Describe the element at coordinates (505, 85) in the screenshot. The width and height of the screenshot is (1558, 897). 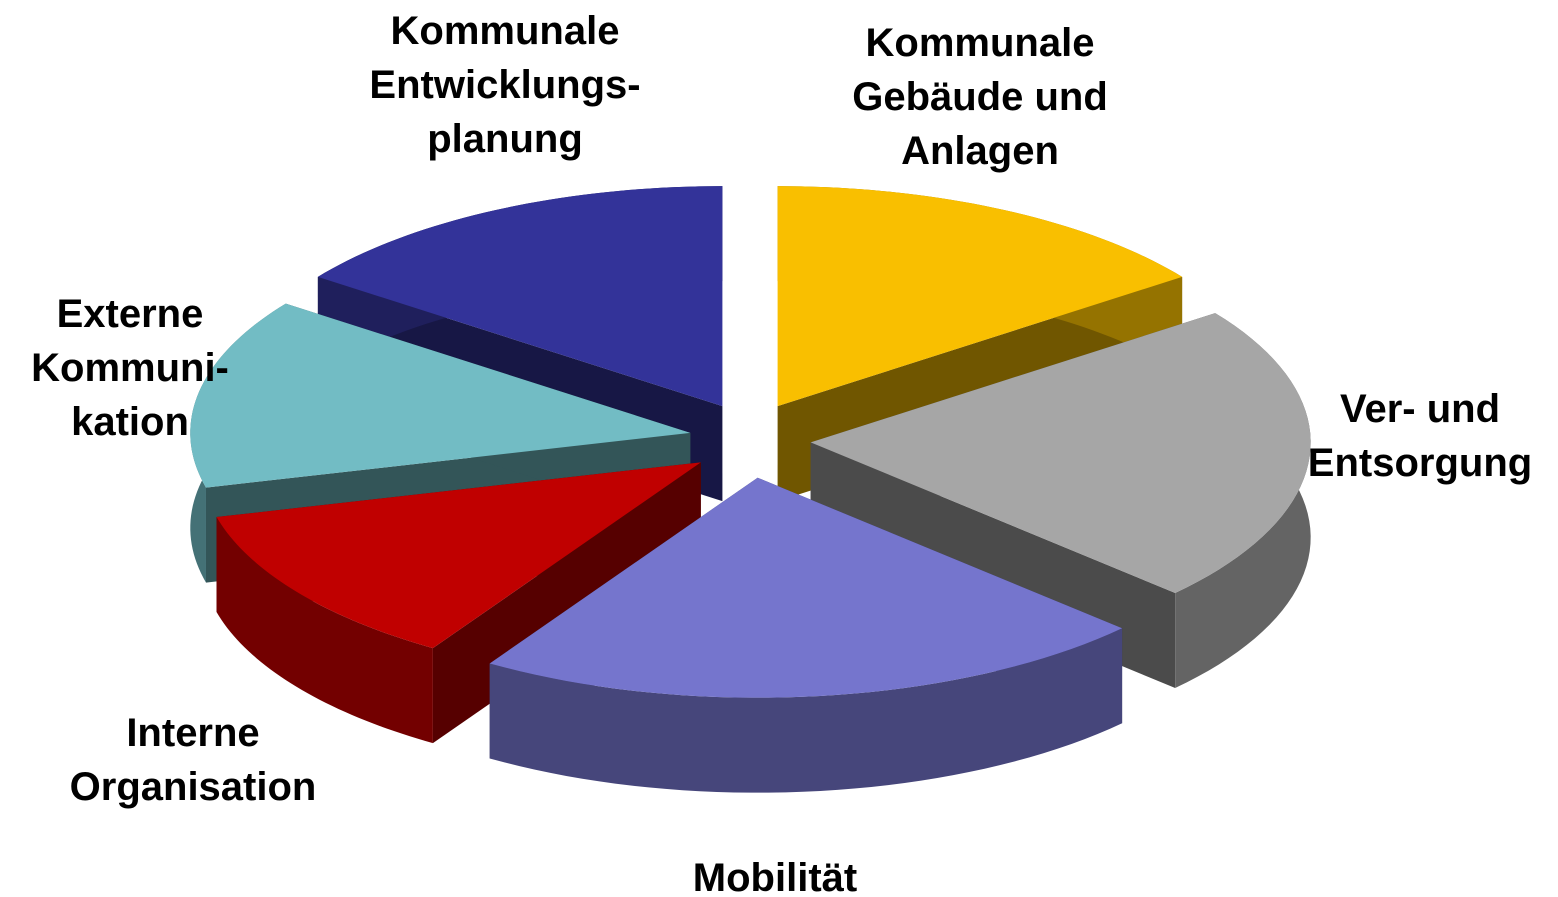
I see `slice-label: Kommunale Entwicklungs- planung` at that location.